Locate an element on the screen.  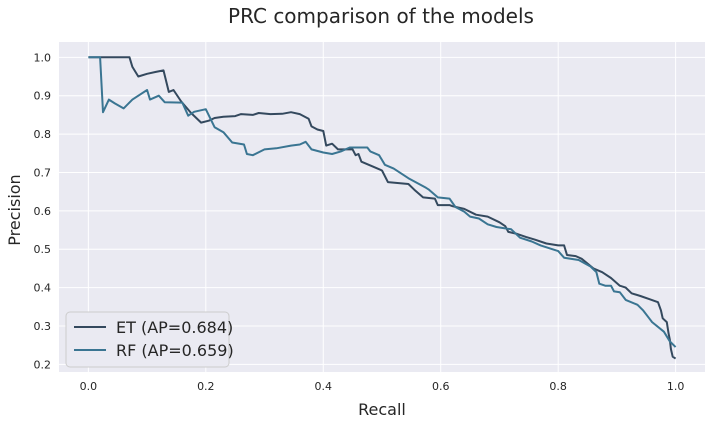
y-tick-label: 0.5 is located at coordinates (43, 249).